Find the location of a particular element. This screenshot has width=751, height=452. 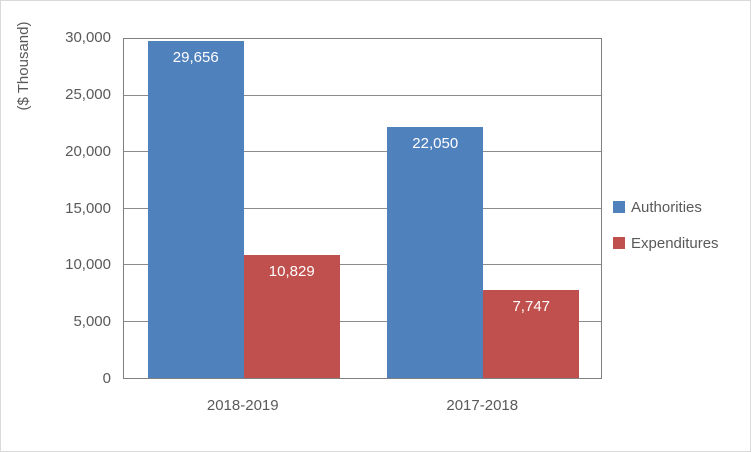

data-label: 29,656 is located at coordinates (195, 57).